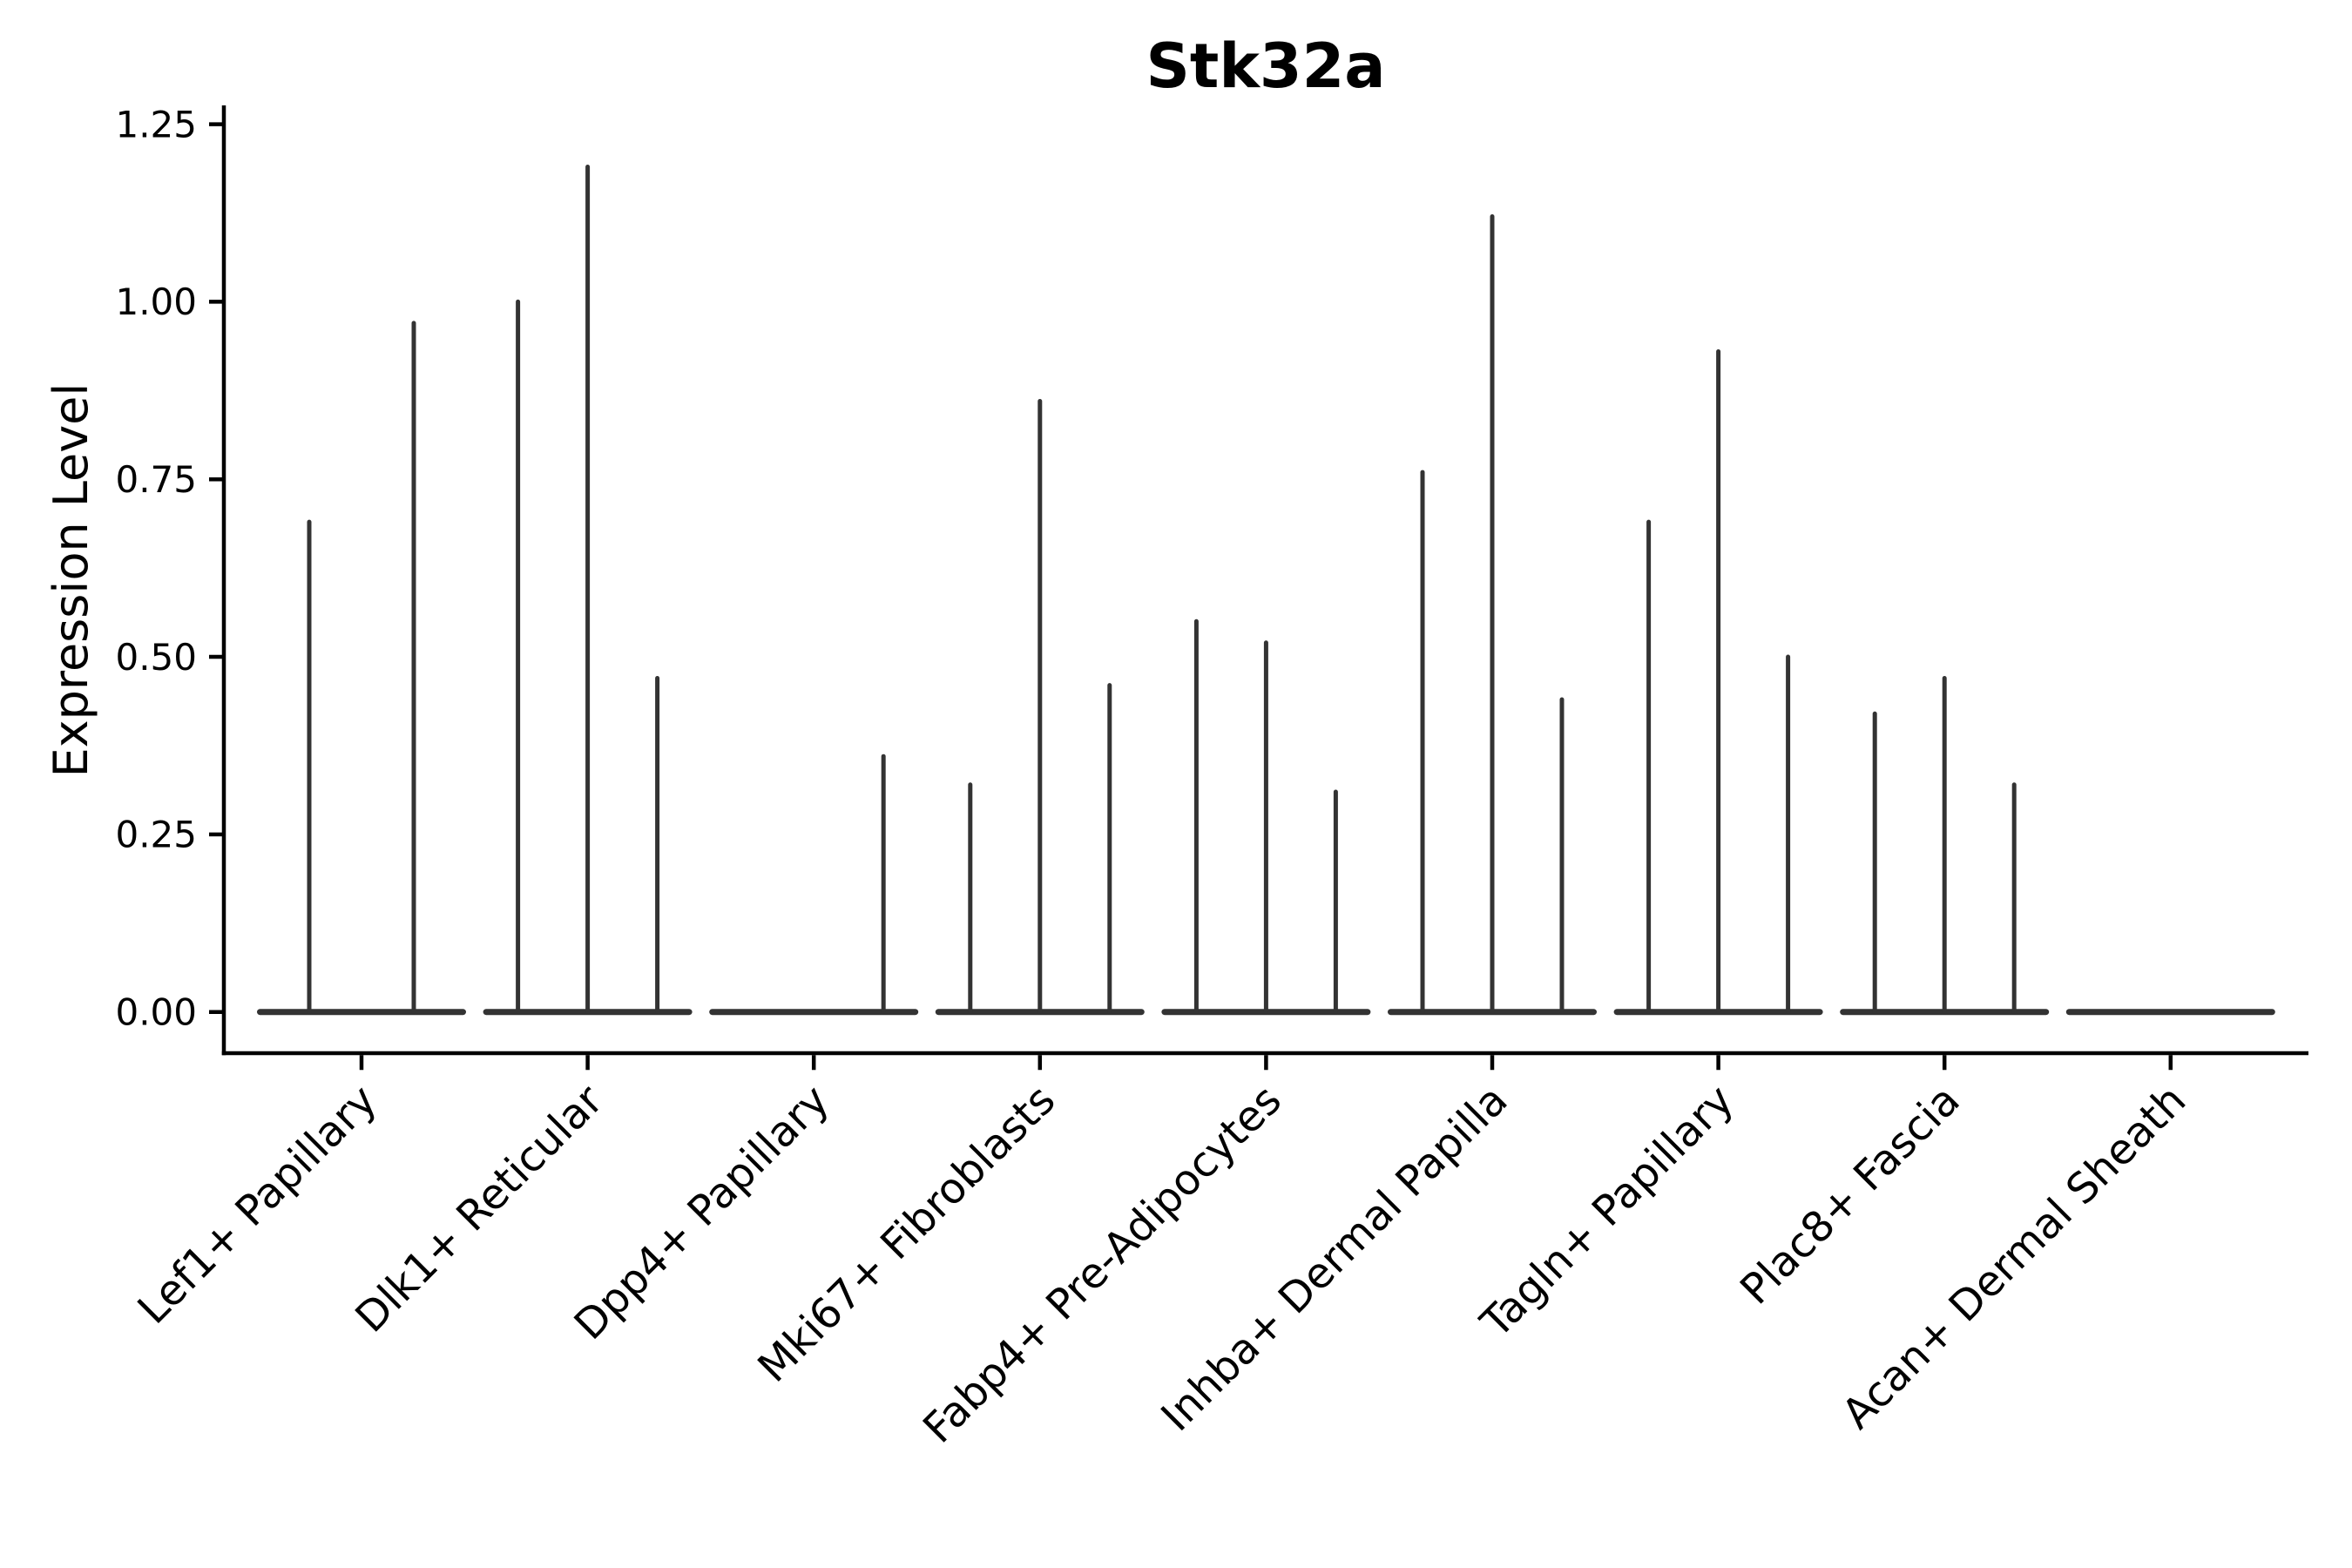 The width and height of the screenshot is (2352, 1568). What do you see at coordinates (156, 124) in the screenshot?
I see `y-tick-label: 1.25` at bounding box center [156, 124].